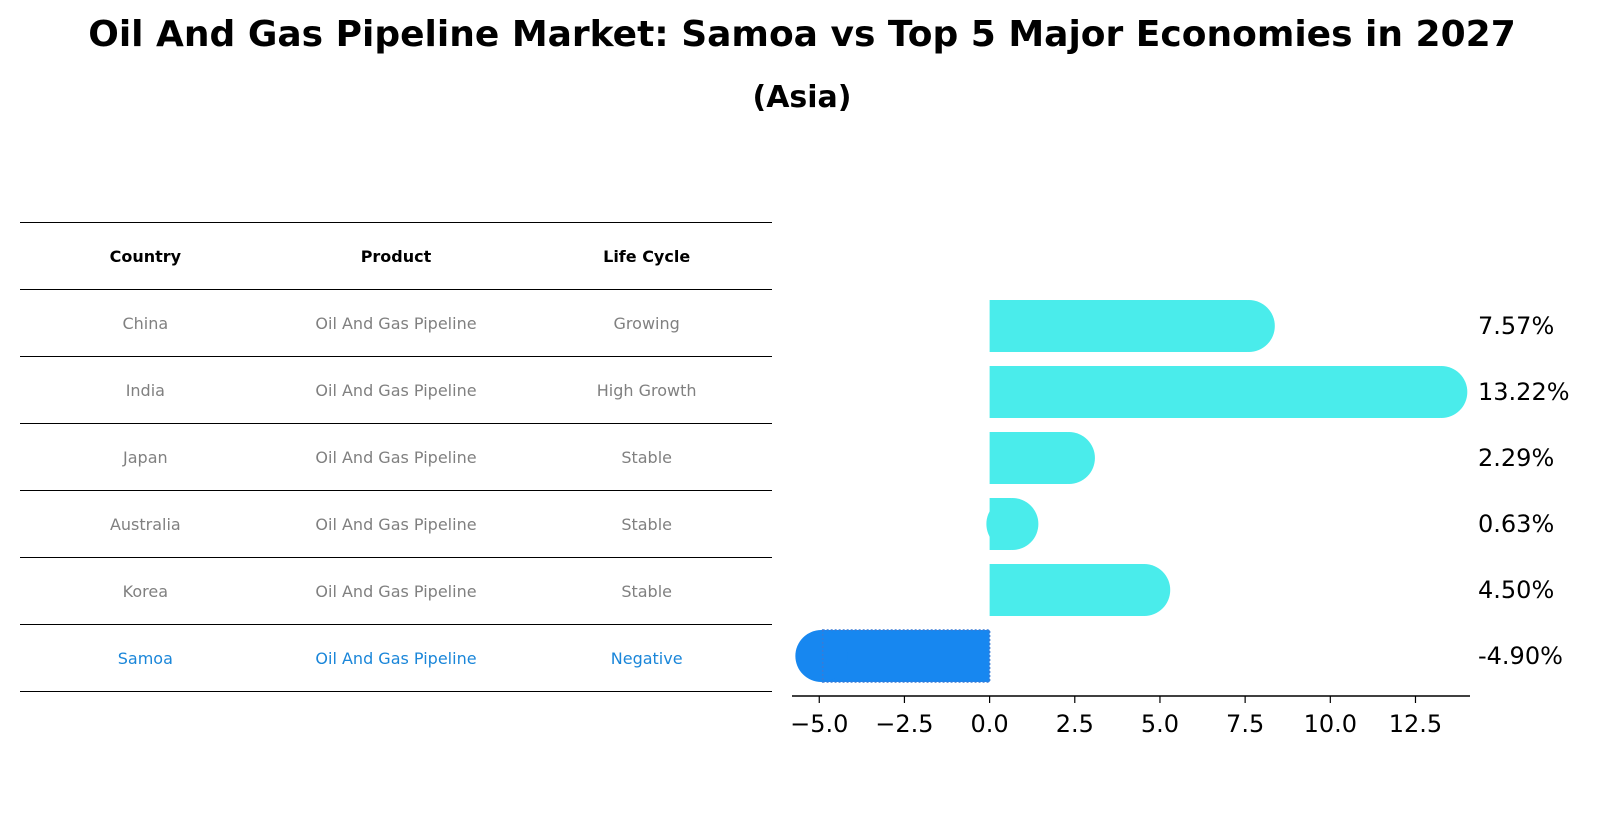 The width and height of the screenshot is (1604, 823). Describe the element at coordinates (145, 524) in the screenshot. I see `cell-country: Australia` at that location.